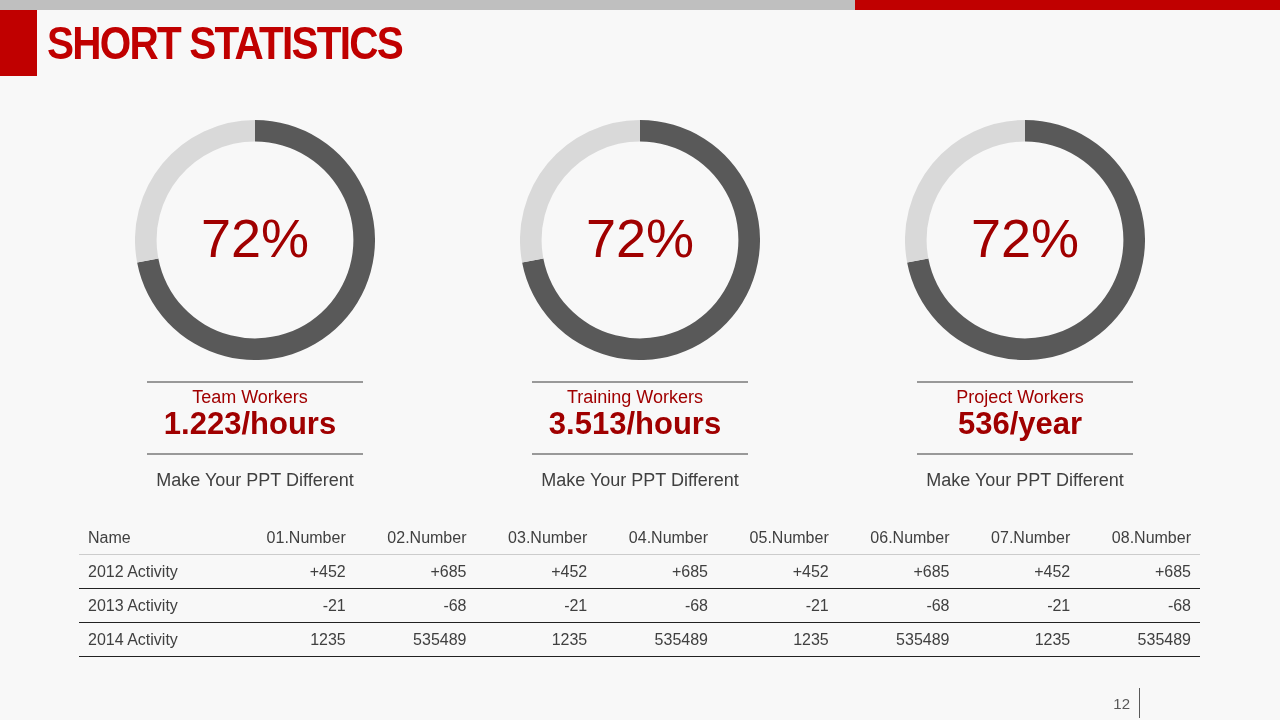 The height and width of the screenshot is (720, 1280). Describe the element at coordinates (1139, 538) in the screenshot. I see `category-label: 08.Number` at that location.